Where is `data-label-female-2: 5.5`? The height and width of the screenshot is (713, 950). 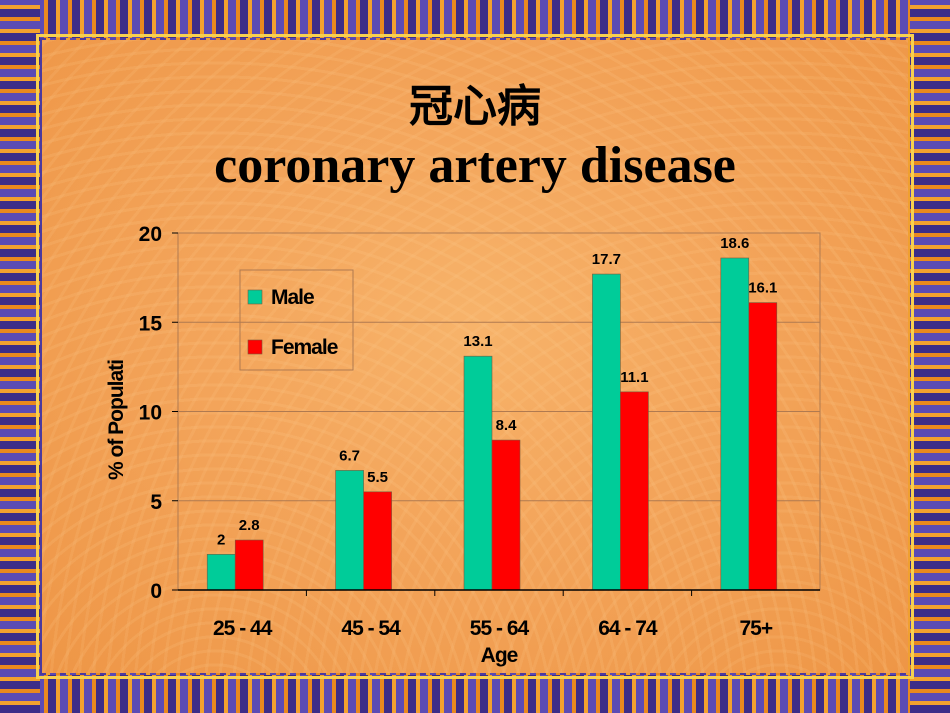
data-label-female-2: 5.5 is located at coordinates (377, 477).